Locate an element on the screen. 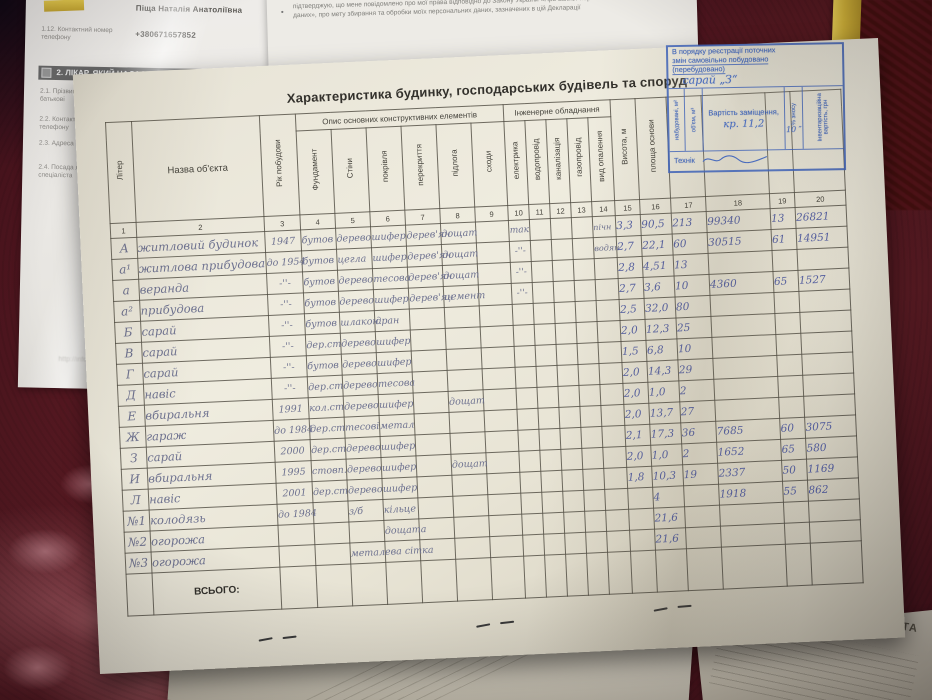  stamp-col-volume: об'єм, м³ is located at coordinates (694, 120).